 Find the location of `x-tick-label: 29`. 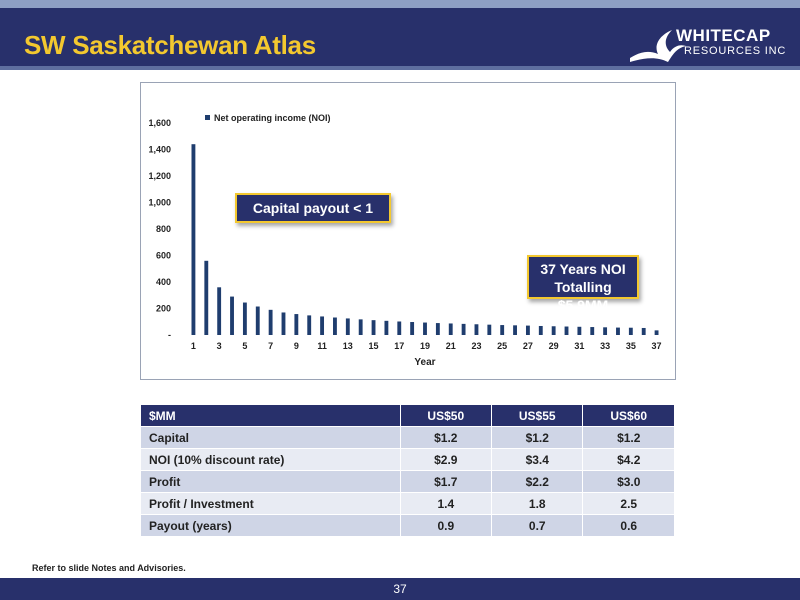

x-tick-label: 29 is located at coordinates (554, 346).